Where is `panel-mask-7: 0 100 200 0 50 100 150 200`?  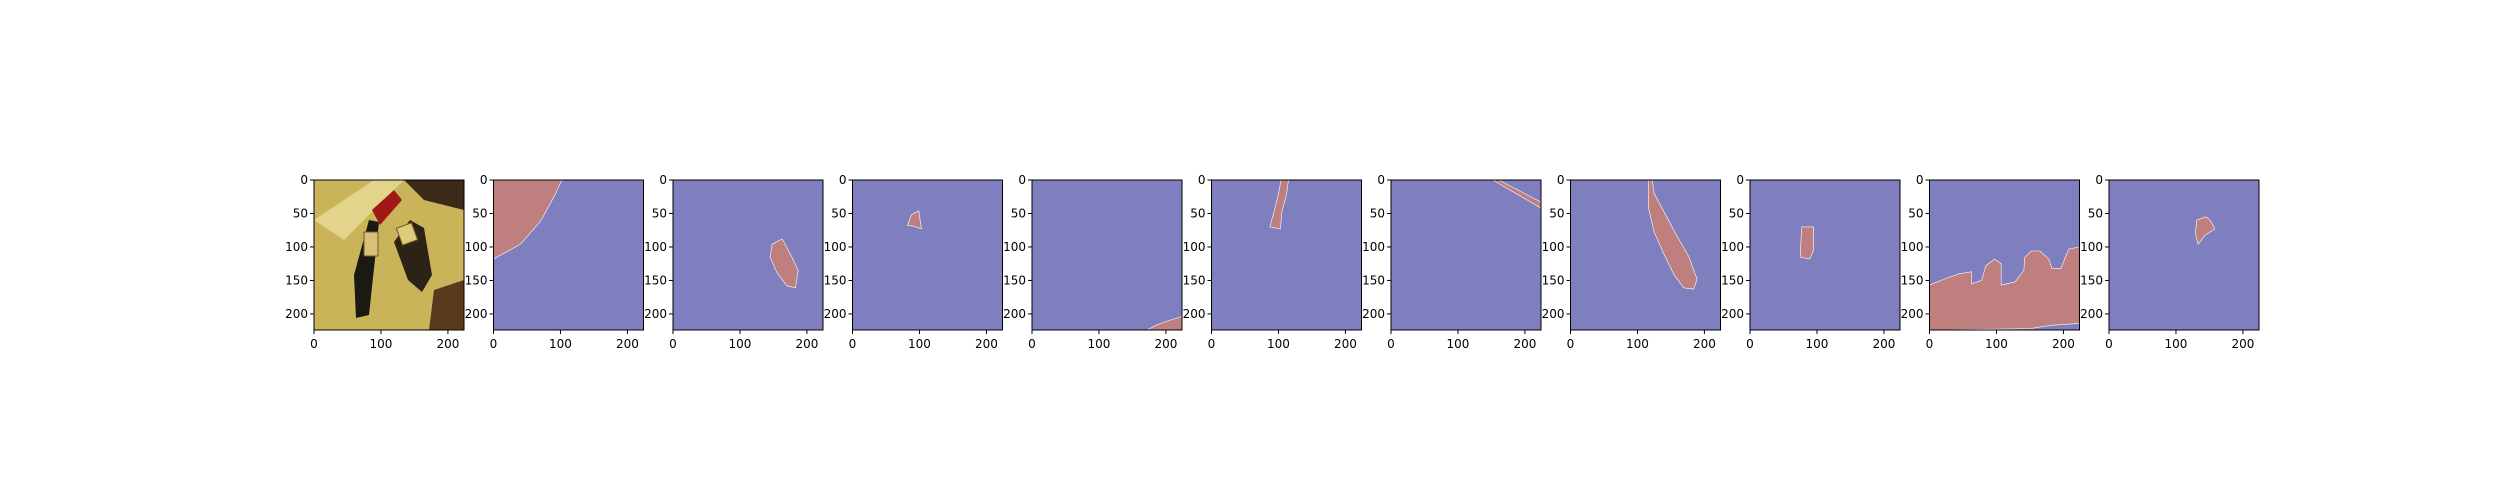
panel-mask-7: 0 100 200 0 50 100 150 200 is located at coordinates (1631, 262).